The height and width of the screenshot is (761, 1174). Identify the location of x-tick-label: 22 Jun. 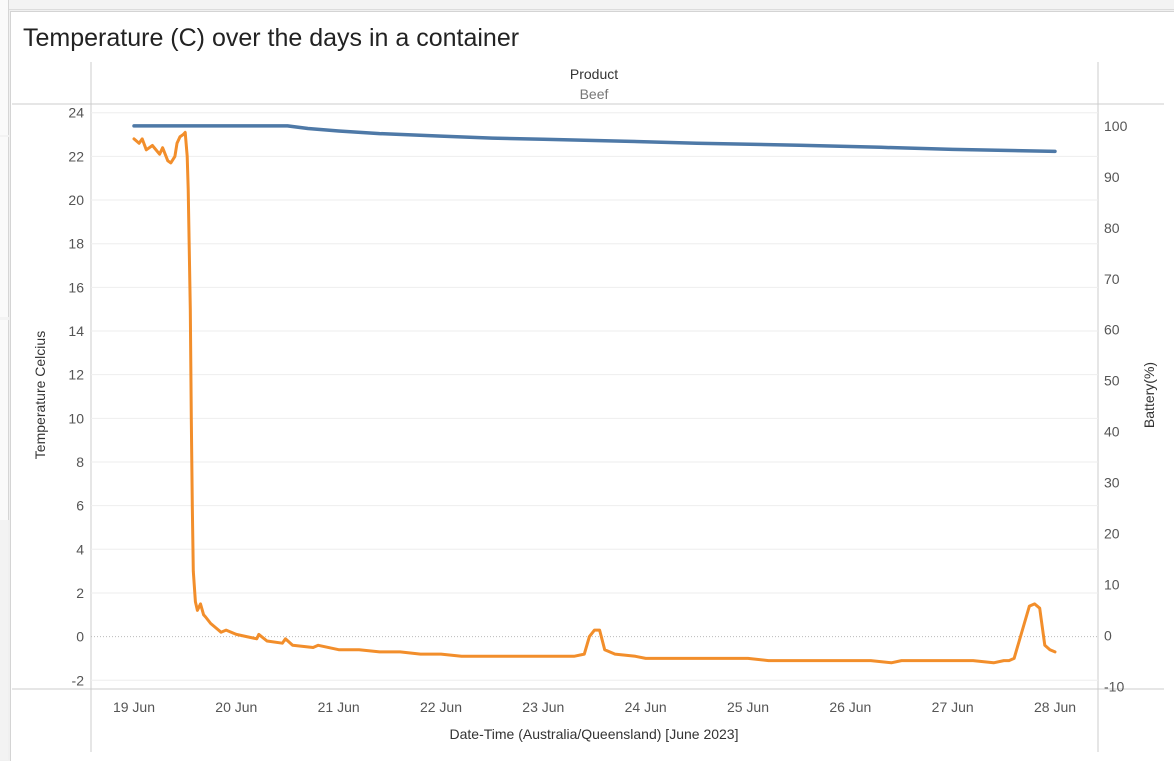
(441, 707).